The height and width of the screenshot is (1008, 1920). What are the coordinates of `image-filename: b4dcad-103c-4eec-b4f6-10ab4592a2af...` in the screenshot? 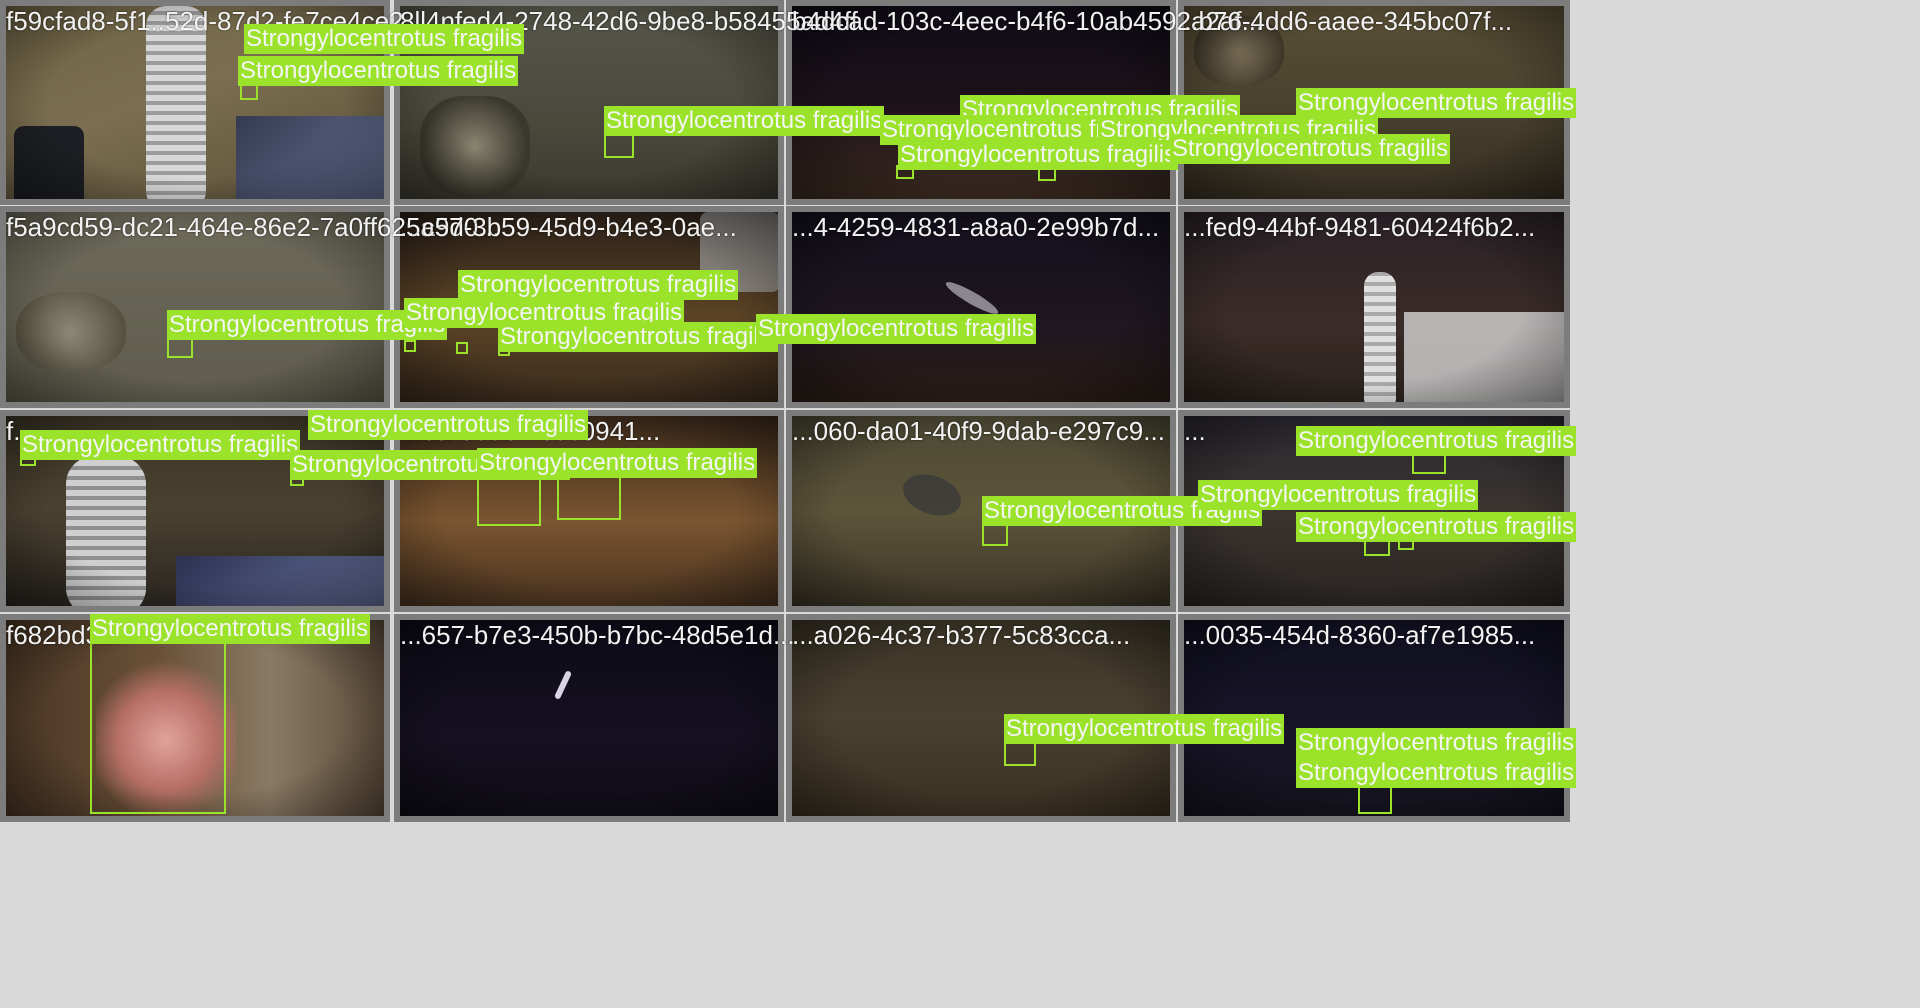 It's located at (1028, 21).